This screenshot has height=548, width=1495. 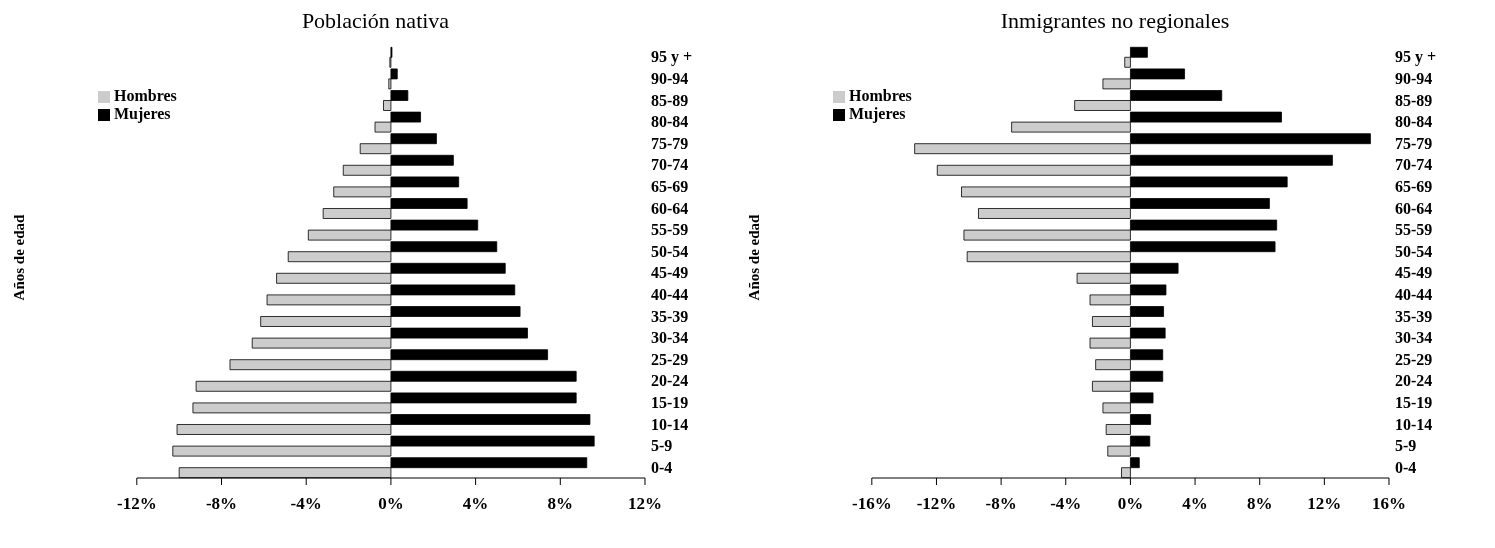 I want to click on chart-title: Población nativa, so click(x=375, y=21).